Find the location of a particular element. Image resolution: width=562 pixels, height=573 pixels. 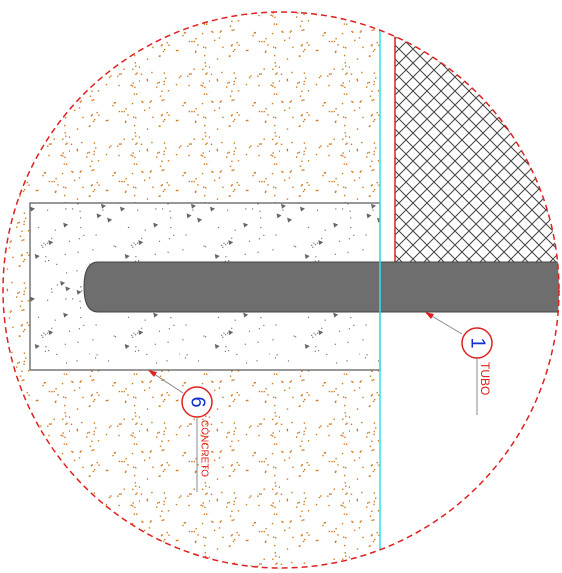

callout-number: 1 is located at coordinates (478, 342).